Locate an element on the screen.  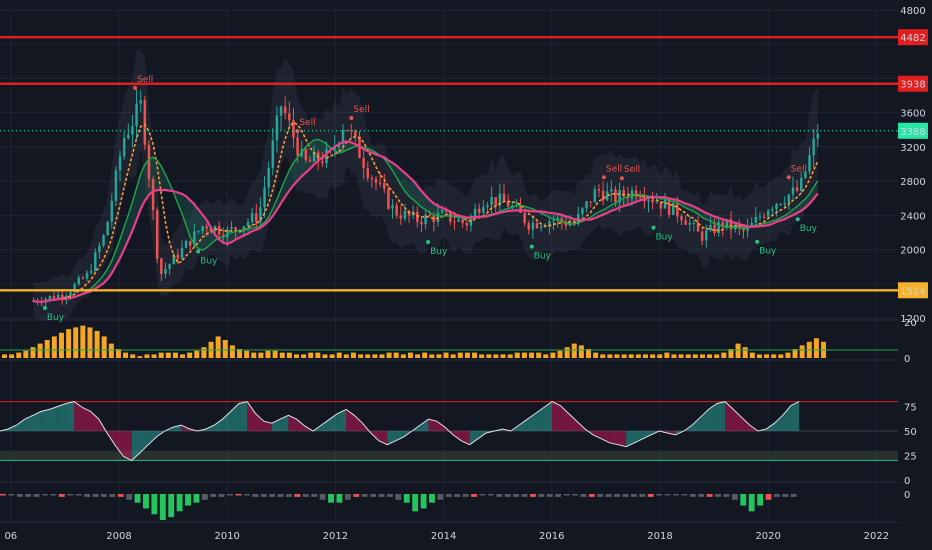
x-axis-tick: 2016 is located at coordinates (551, 536).